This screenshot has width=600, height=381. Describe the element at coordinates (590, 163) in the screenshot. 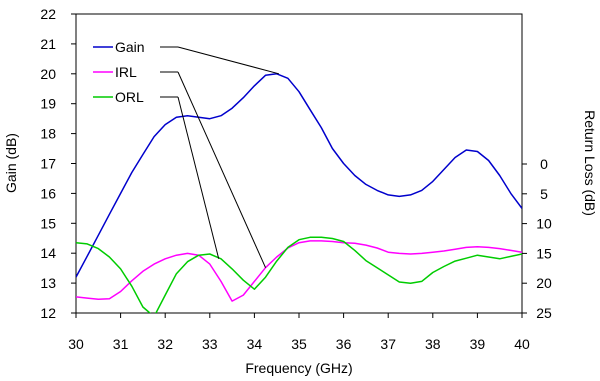

I see `y-right-axis-title: Return Loss (dB)` at that location.